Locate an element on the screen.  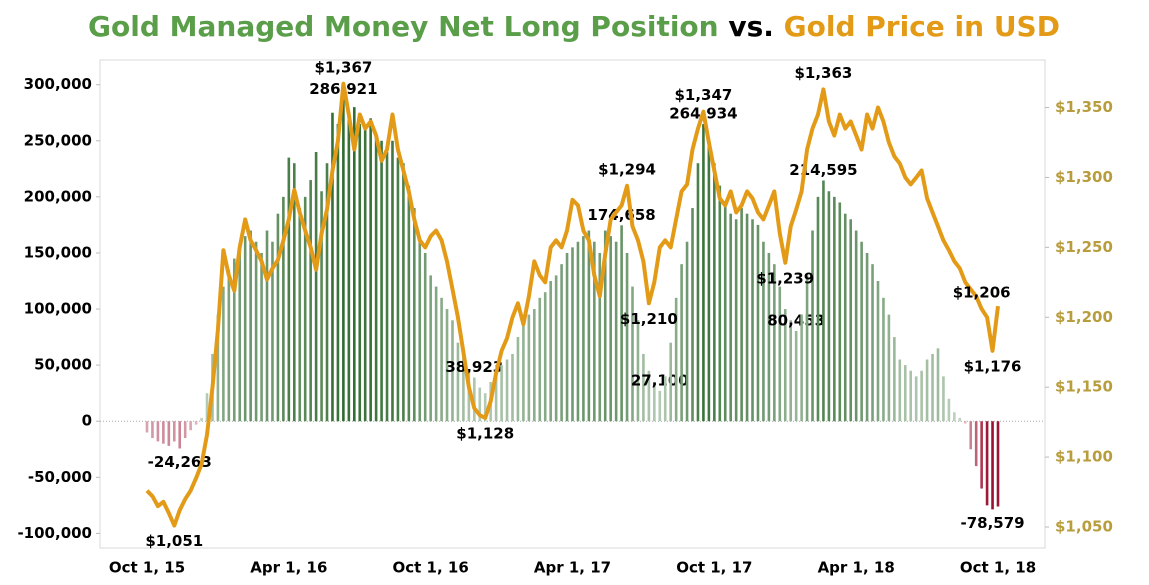
data-label: $1,347 is located at coordinates (703, 95).